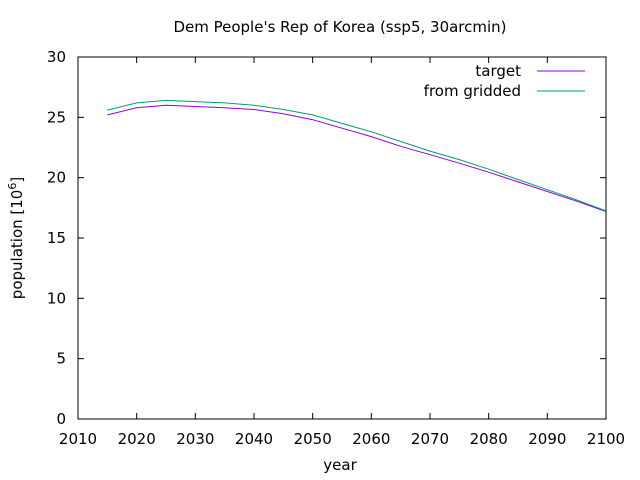 This screenshot has width=640, height=480. I want to click on x-tick-label: 2090, so click(547, 439).